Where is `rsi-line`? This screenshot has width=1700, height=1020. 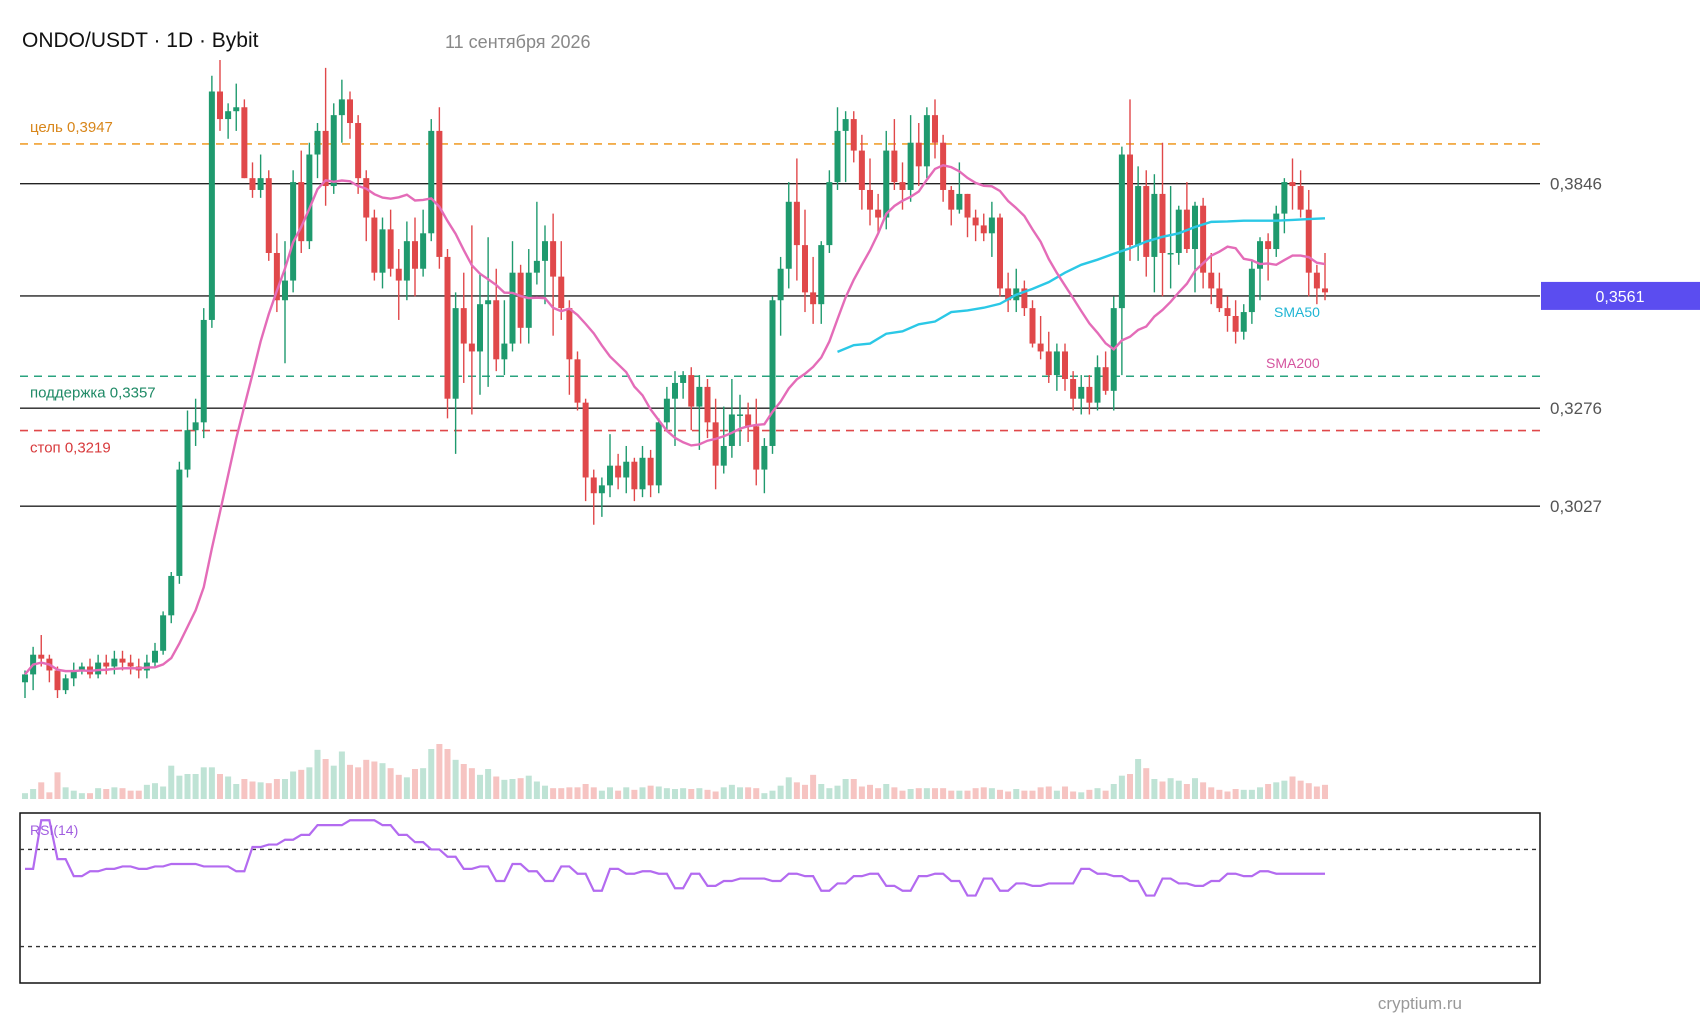 rsi-line is located at coordinates (675, 858).